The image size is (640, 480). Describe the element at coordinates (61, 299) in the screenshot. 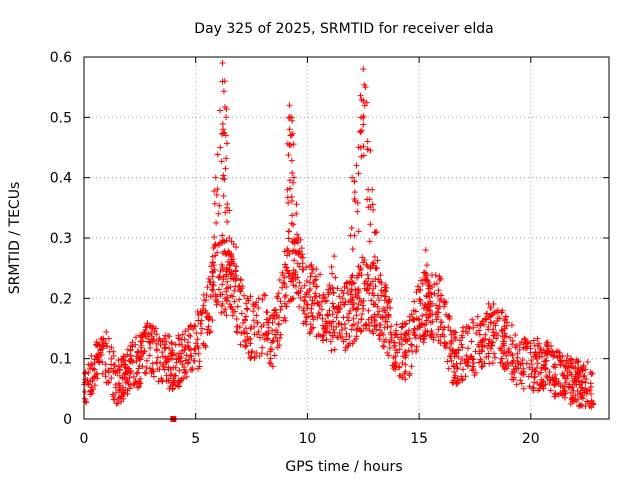

I see `y-tick-label: 0.2` at that location.